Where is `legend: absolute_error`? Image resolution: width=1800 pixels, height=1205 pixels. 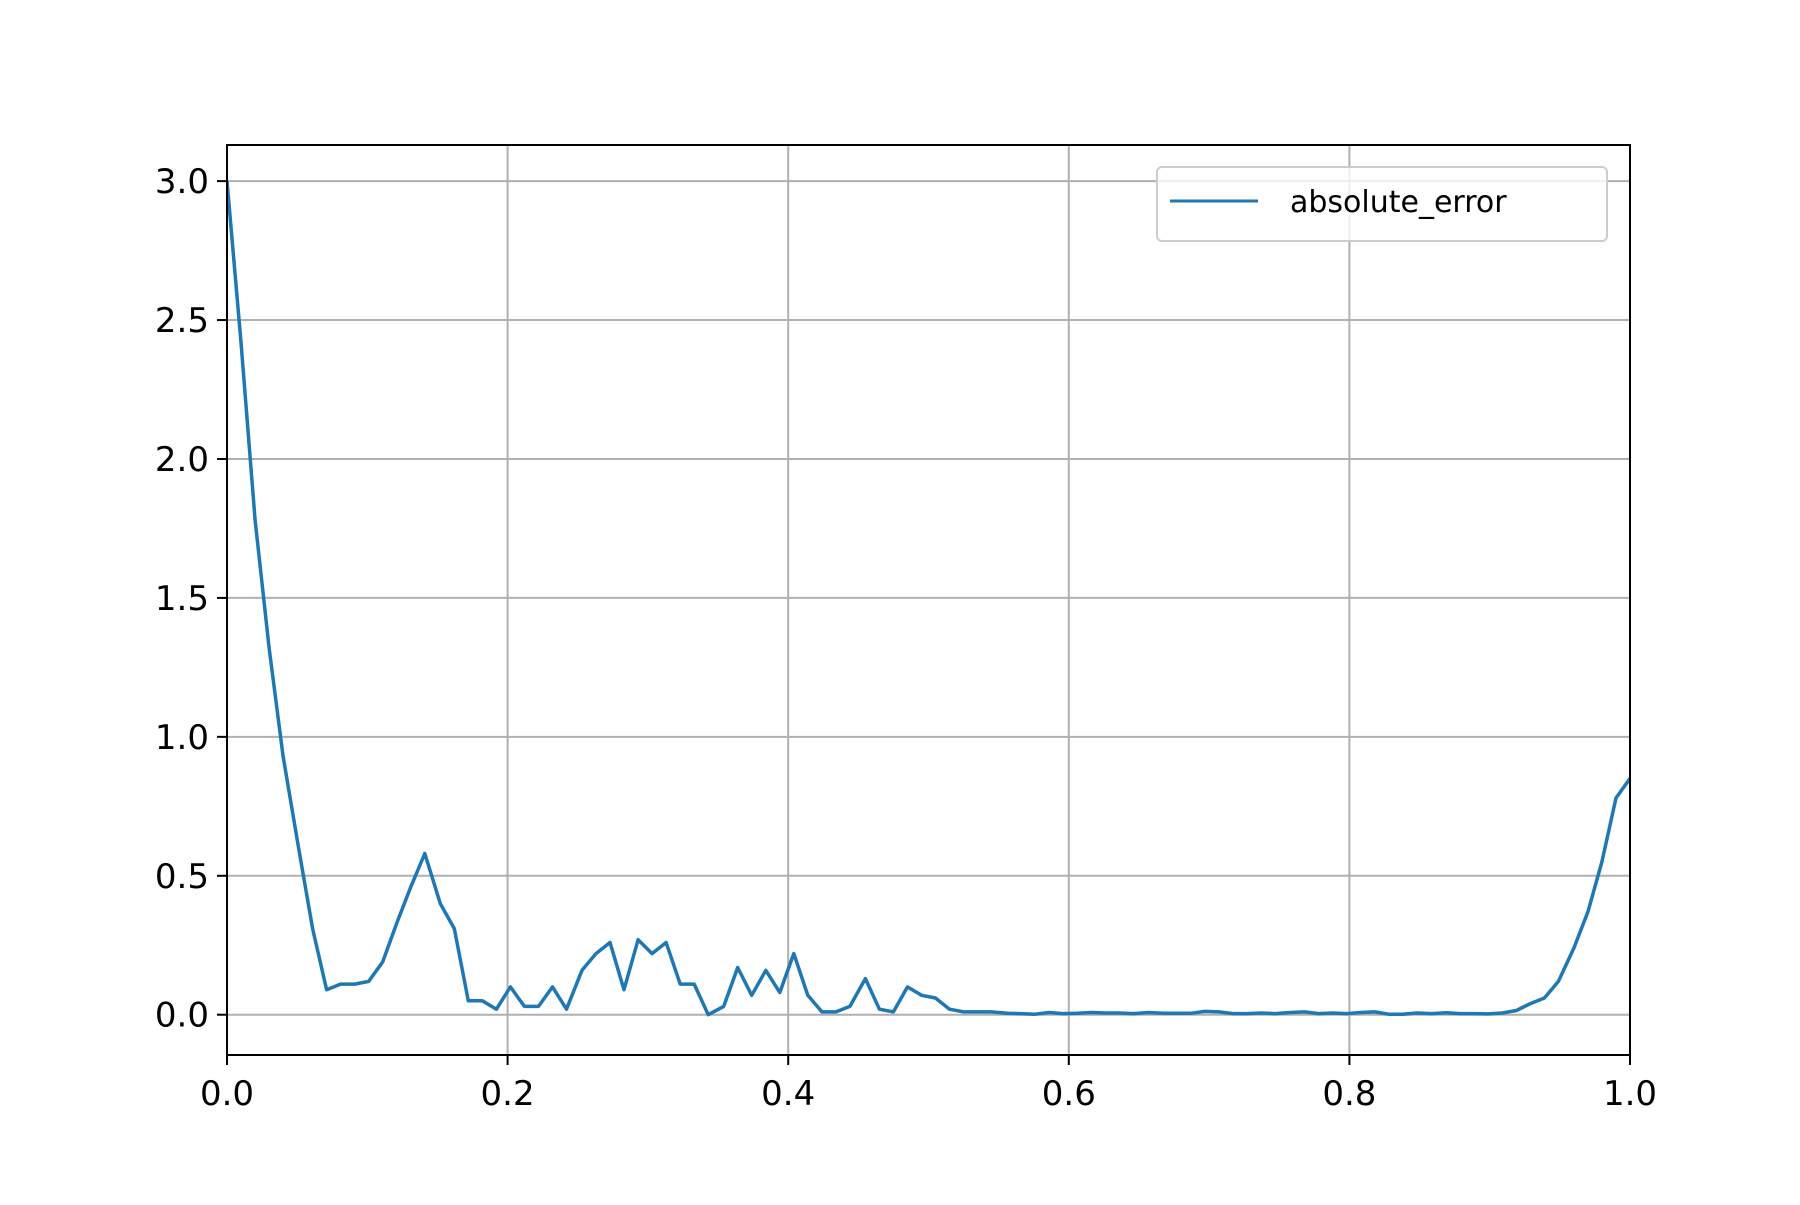 legend: absolute_error is located at coordinates (1382, 204).